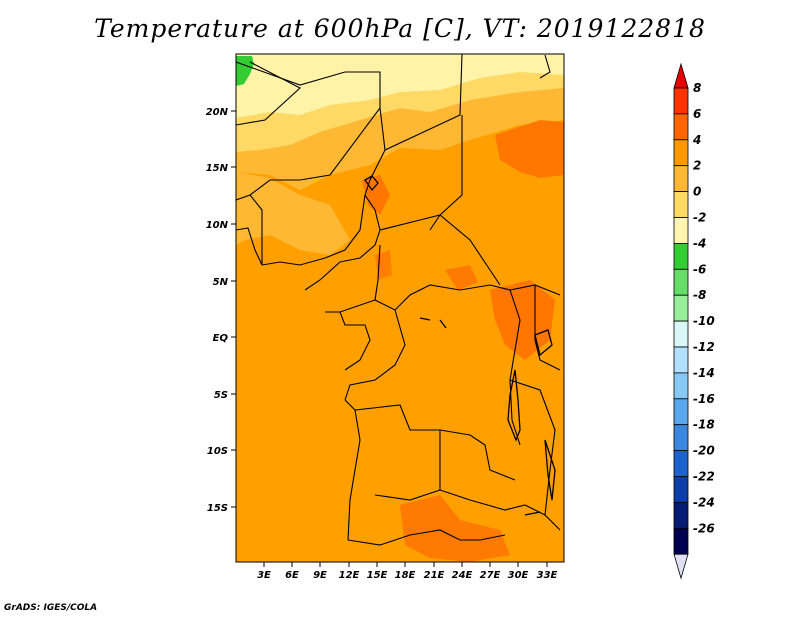 The height and width of the screenshot is (618, 800). I want to click on colorbar-bottom-arrow, so click(681, 566).